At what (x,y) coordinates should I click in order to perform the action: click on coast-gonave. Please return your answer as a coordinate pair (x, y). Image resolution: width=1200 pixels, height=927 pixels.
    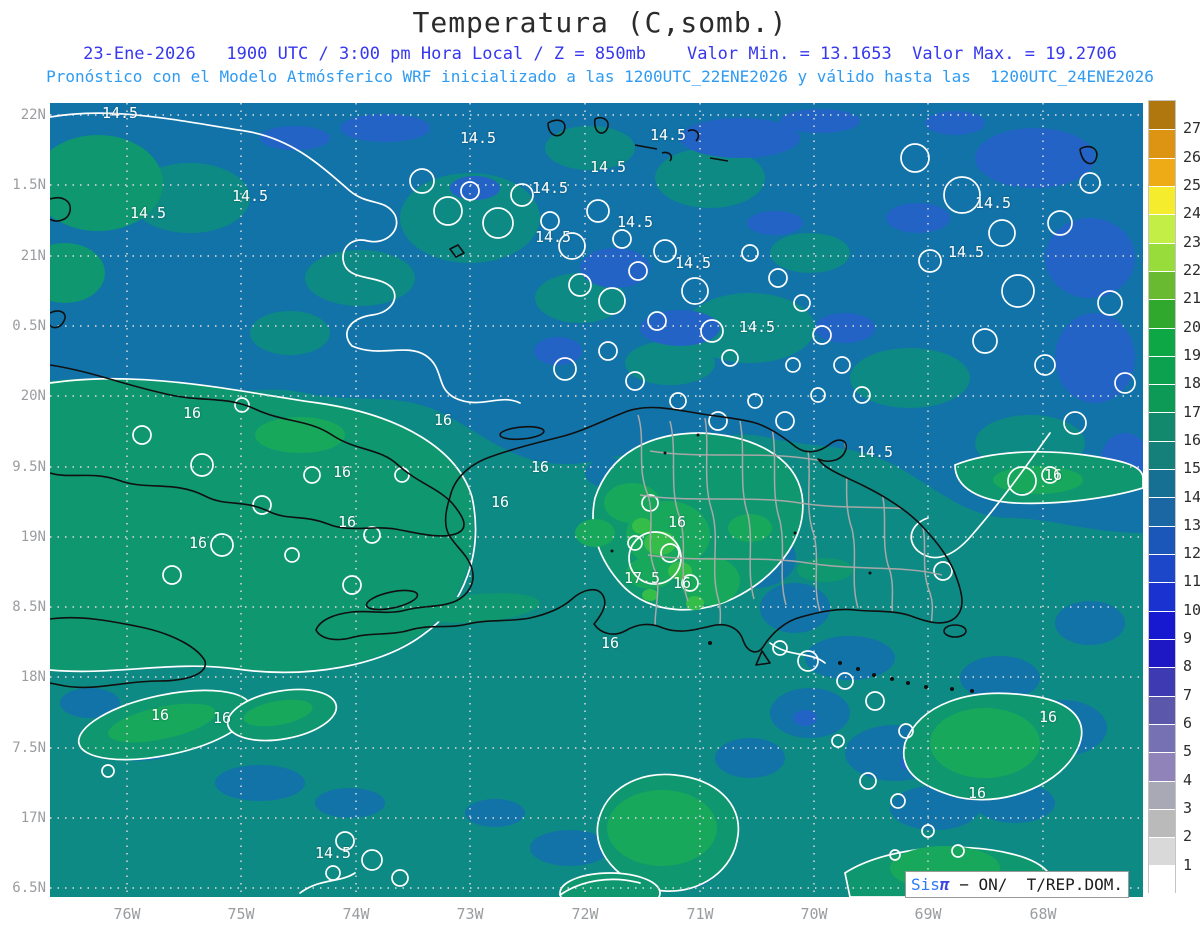
    Looking at the image, I should click on (392, 600).